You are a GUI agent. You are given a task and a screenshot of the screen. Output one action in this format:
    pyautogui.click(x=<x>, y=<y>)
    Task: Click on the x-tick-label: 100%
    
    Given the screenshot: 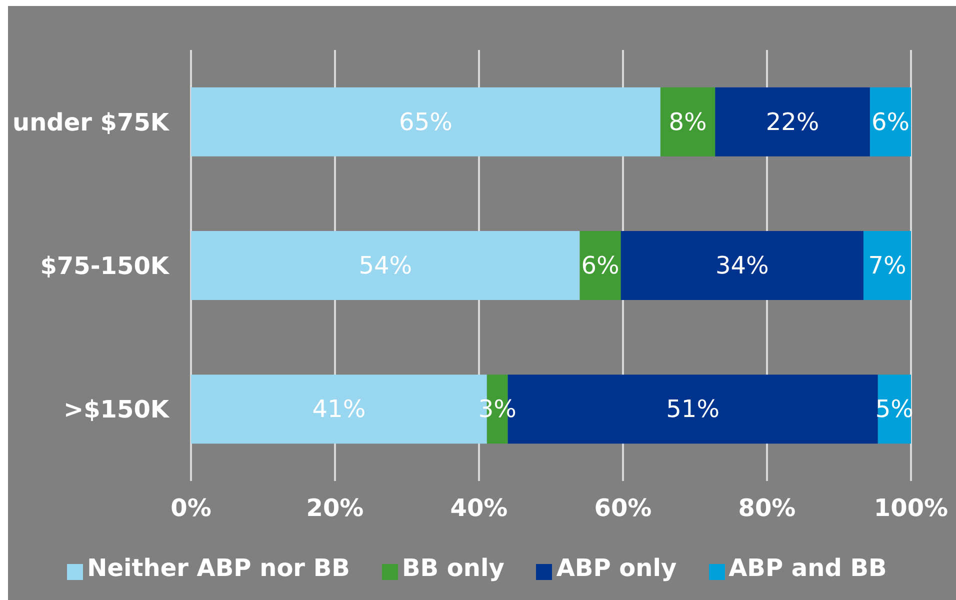 What is the action you would take?
    pyautogui.click(x=911, y=508)
    